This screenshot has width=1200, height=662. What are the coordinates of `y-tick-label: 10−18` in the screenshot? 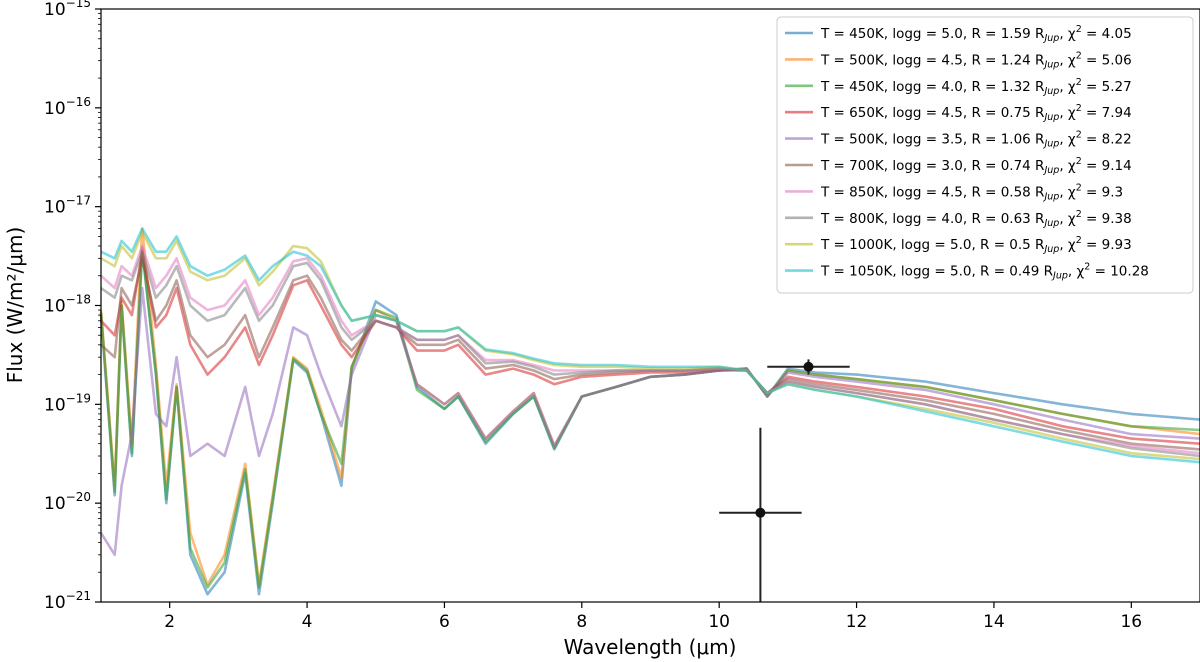 It's located at (67, 305).